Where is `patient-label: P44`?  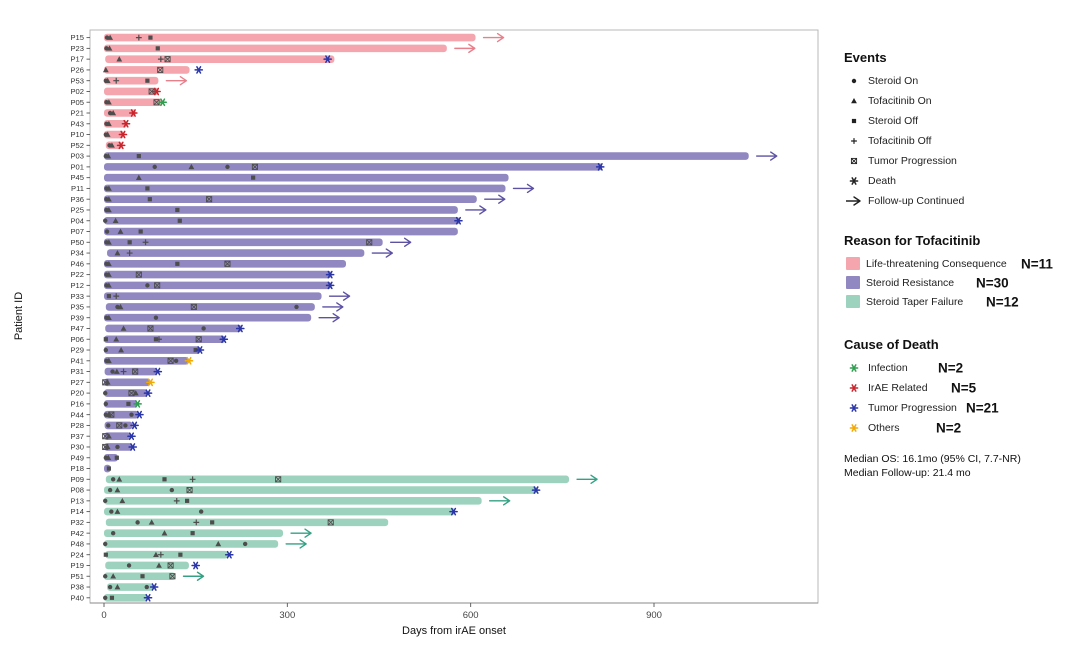 patient-label: P44 is located at coordinates (77, 414).